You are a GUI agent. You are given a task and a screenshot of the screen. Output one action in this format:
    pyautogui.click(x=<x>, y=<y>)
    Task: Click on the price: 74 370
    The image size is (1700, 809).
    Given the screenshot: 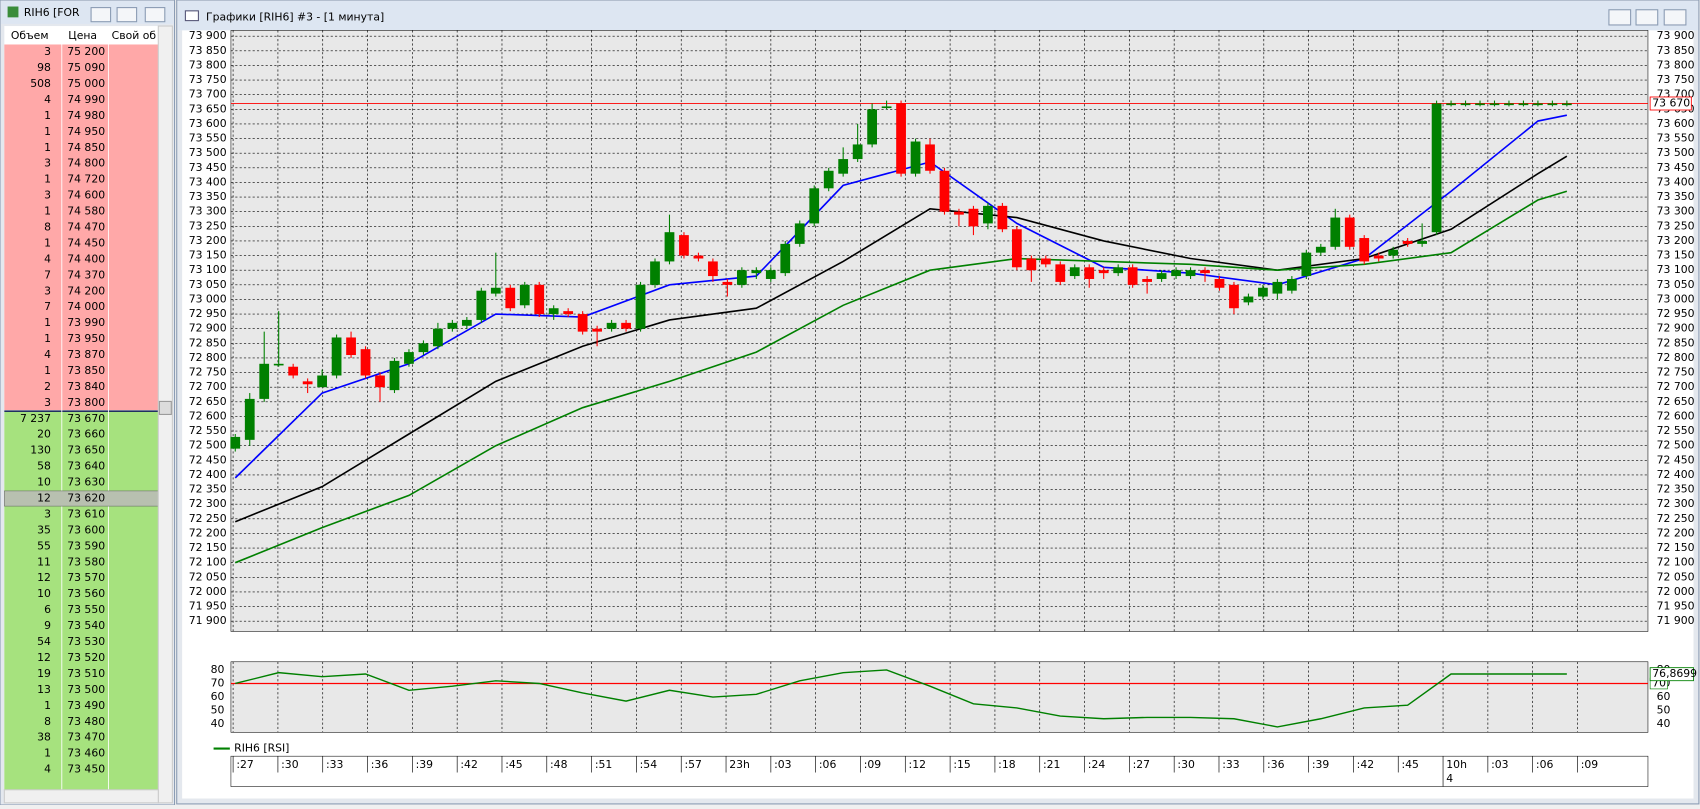 What is the action you would take?
    pyautogui.click(x=86, y=274)
    